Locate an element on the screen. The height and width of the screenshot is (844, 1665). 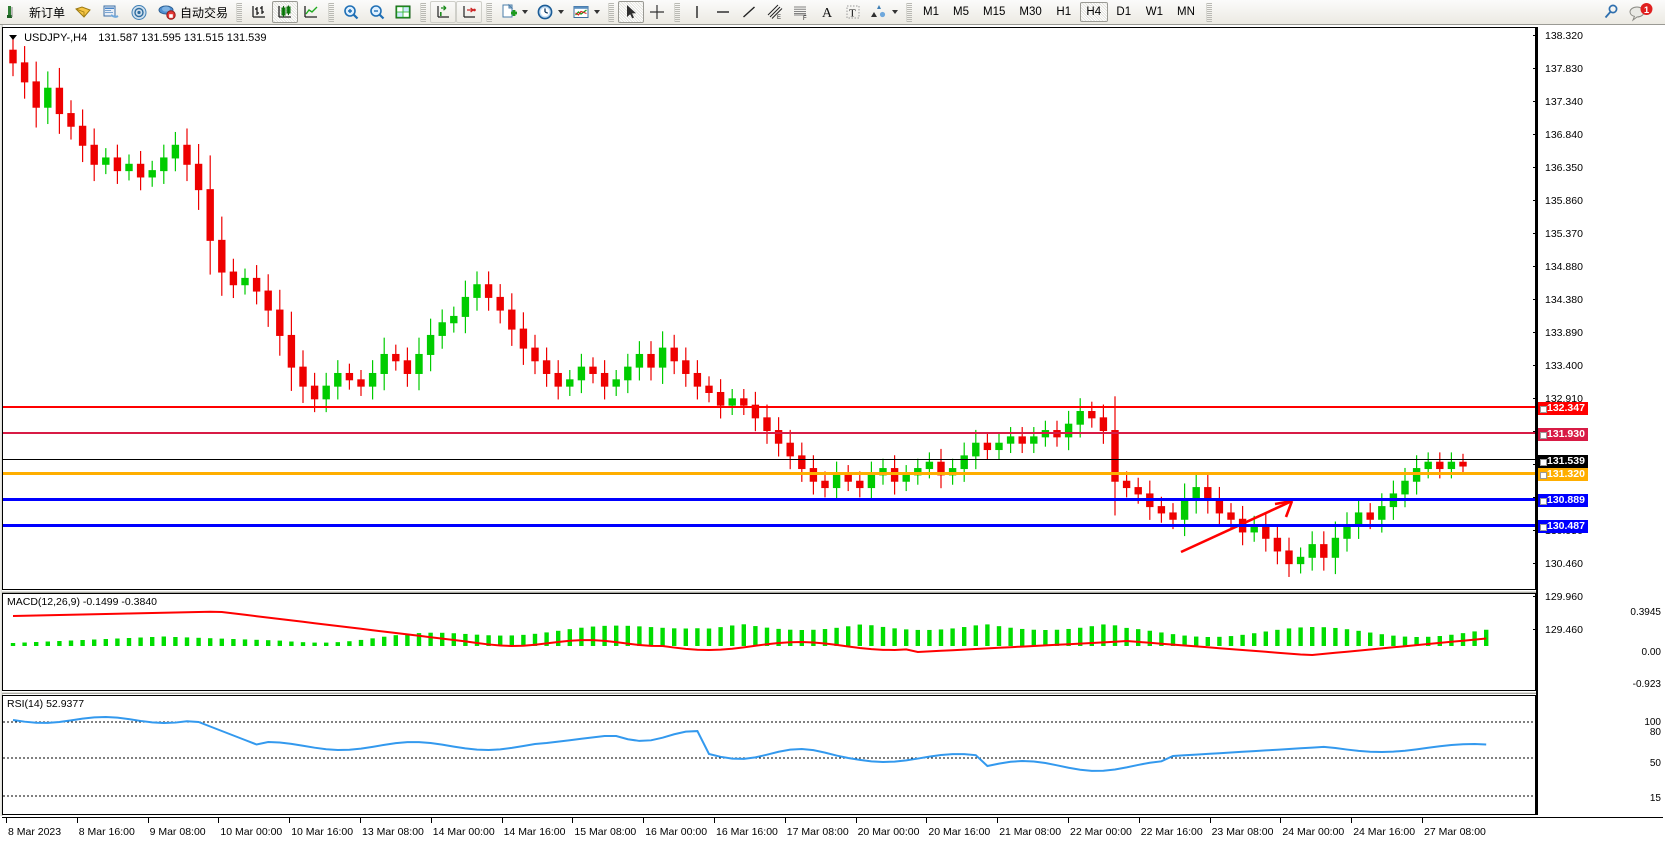
indicators-icon is located at coordinates (581, 12).